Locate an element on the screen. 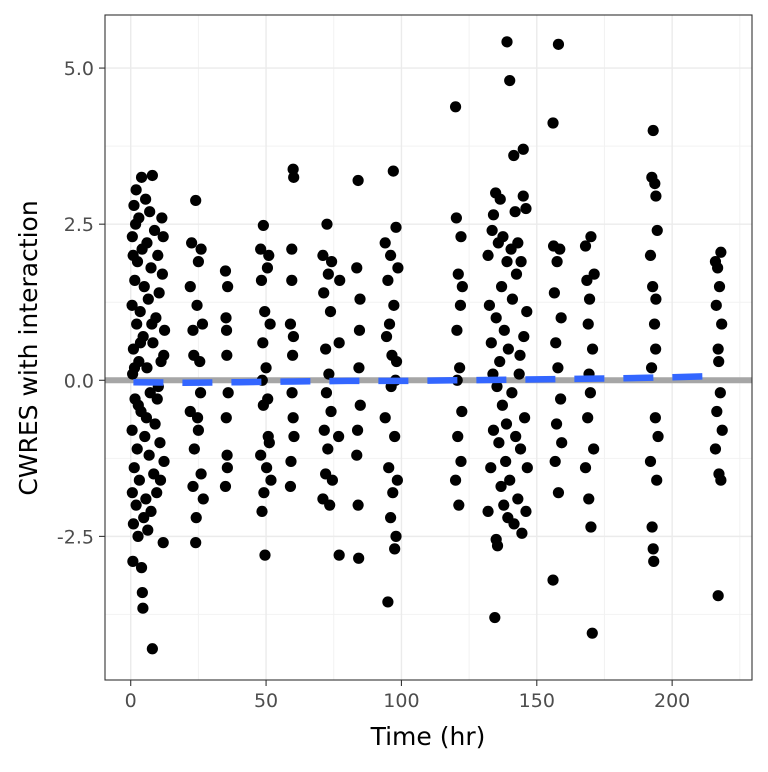  trend-line is located at coordinates (427, 379).